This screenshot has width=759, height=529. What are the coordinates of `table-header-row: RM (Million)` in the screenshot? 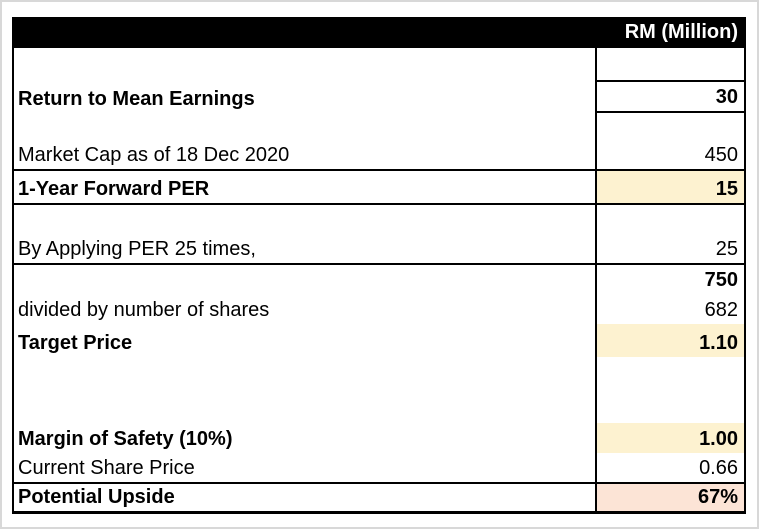 It's located at (379, 32).